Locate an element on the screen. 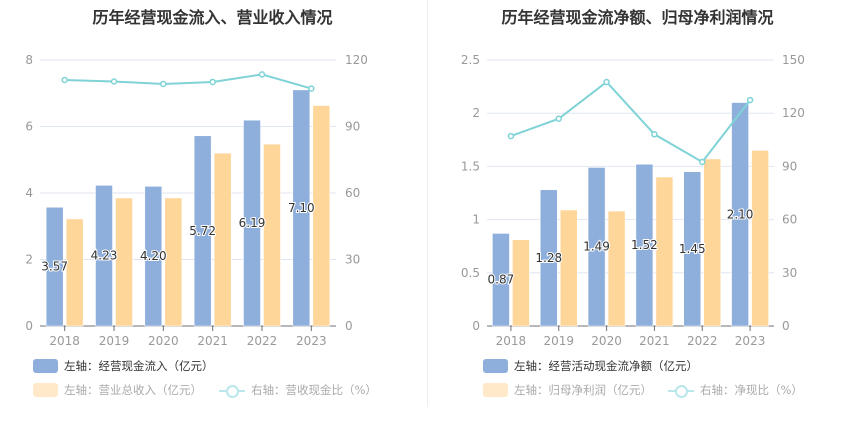 The width and height of the screenshot is (850, 437). left-axis-tick-label: 1.5 is located at coordinates (470, 166).